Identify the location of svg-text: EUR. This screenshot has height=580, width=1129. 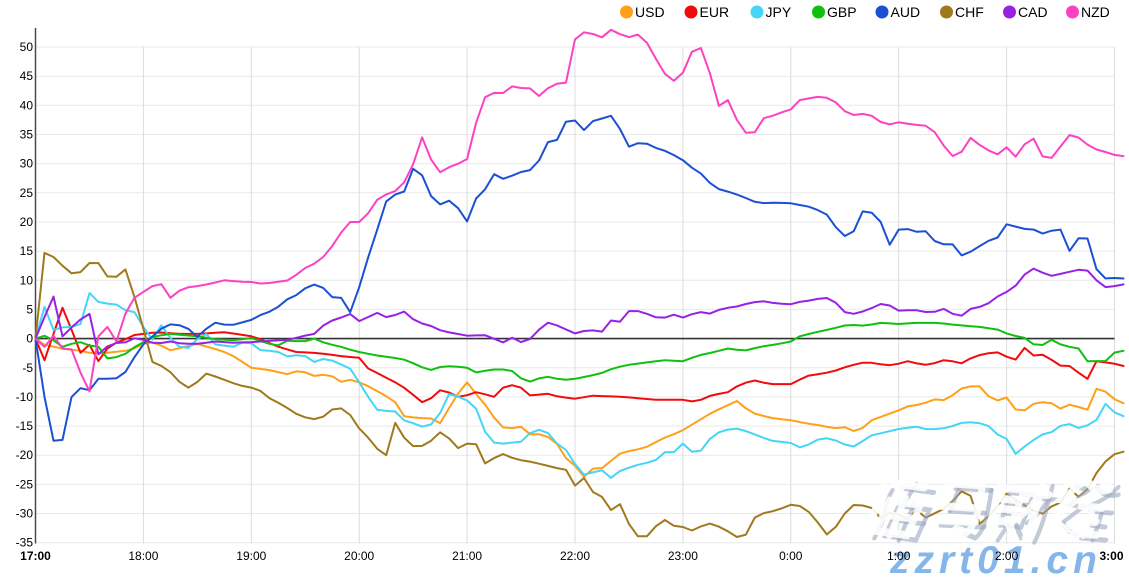
(715, 12).